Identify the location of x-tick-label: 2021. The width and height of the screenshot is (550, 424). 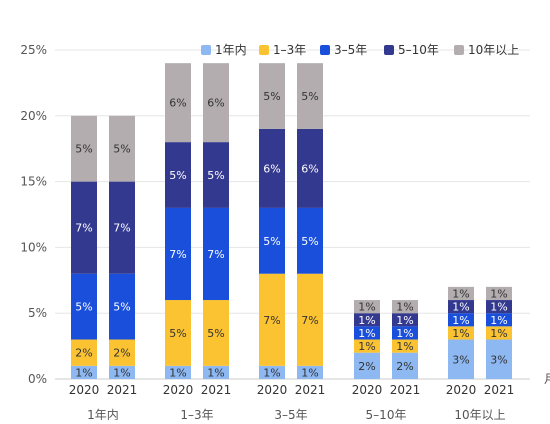
(499, 390).